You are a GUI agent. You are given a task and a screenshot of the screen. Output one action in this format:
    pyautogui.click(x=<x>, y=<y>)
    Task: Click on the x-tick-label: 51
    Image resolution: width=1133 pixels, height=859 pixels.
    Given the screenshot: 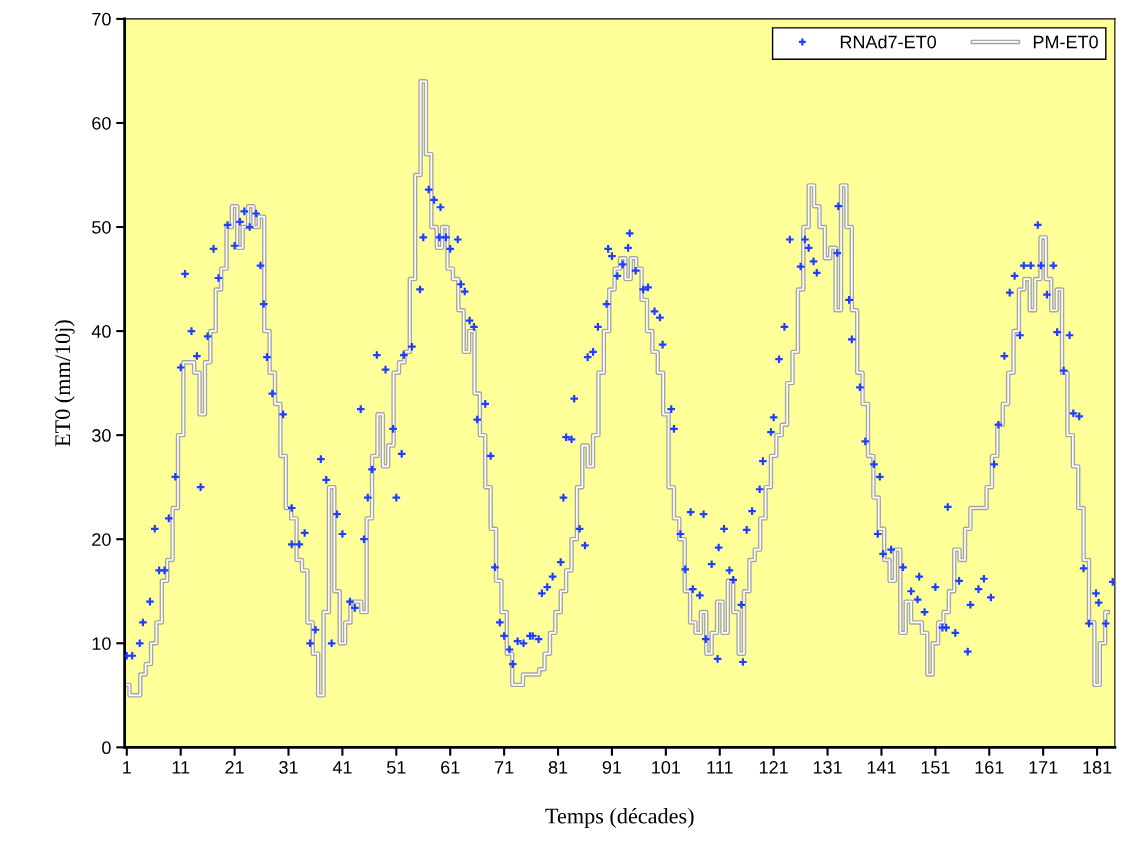 What is the action you would take?
    pyautogui.click(x=396, y=767)
    